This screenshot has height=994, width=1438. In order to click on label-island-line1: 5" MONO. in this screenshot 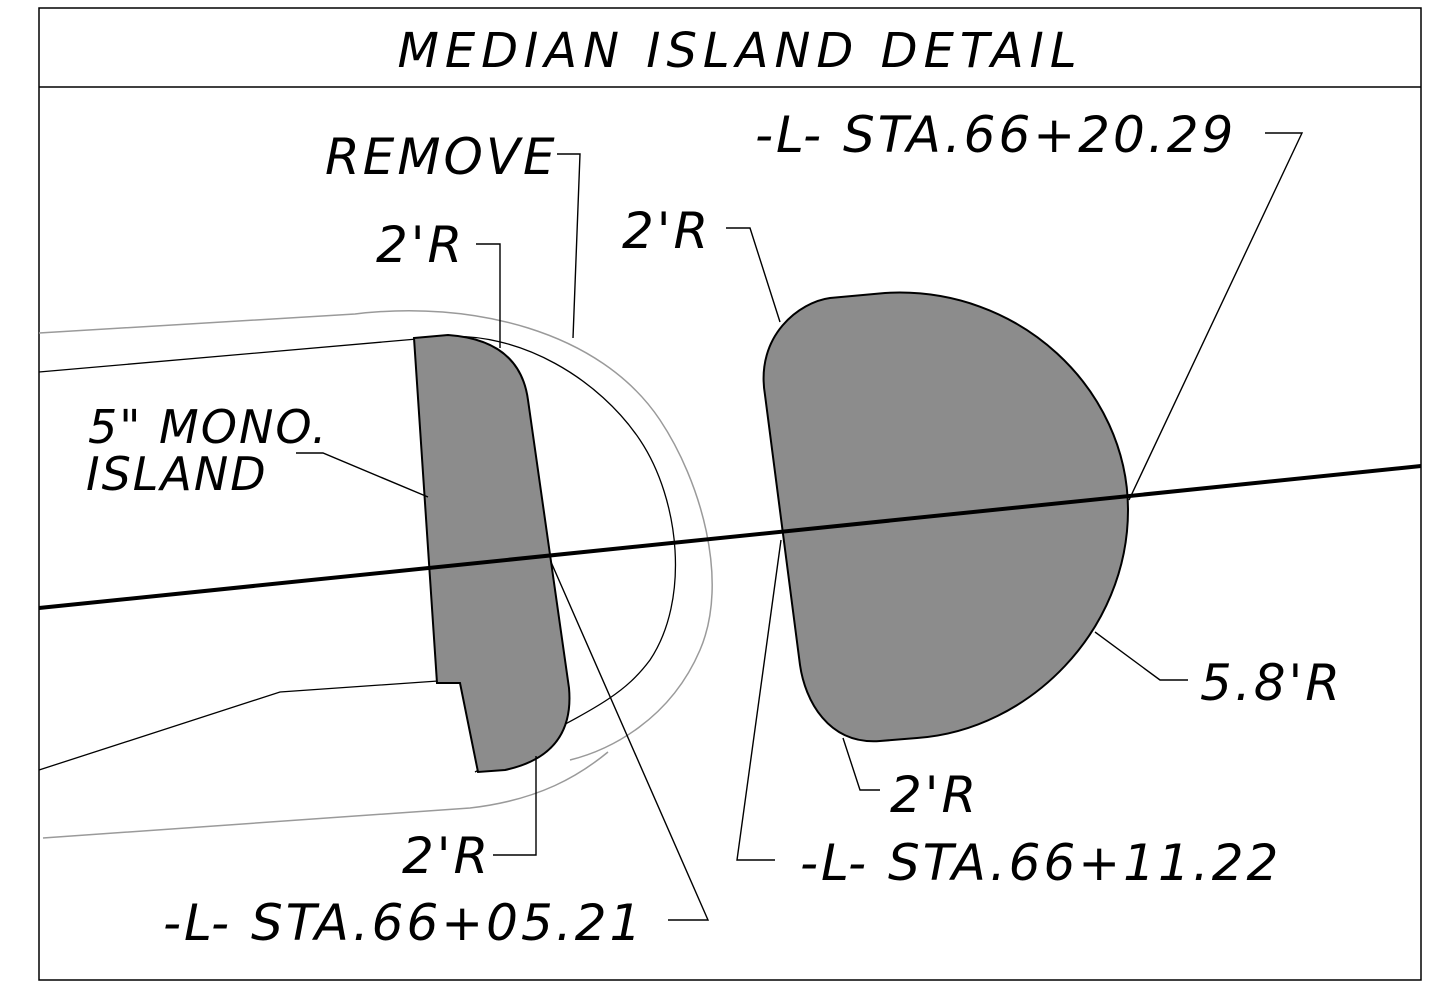, I will do `click(208, 427)`.